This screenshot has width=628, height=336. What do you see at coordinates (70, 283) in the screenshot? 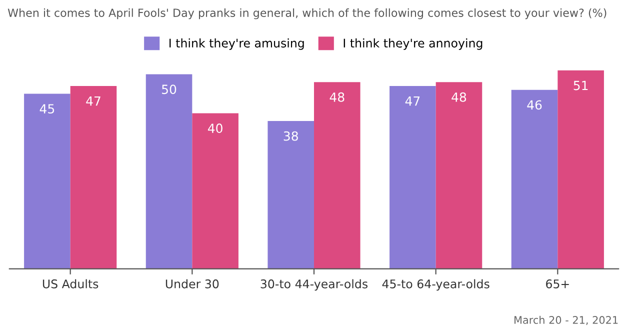
I see `x-tick-label: US Adults` at bounding box center [70, 283].